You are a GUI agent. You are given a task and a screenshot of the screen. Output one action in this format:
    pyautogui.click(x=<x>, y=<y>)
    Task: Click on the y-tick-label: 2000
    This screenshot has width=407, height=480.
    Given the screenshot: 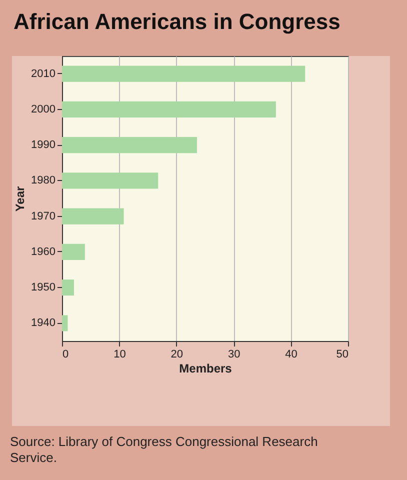 What is the action you would take?
    pyautogui.click(x=43, y=109)
    